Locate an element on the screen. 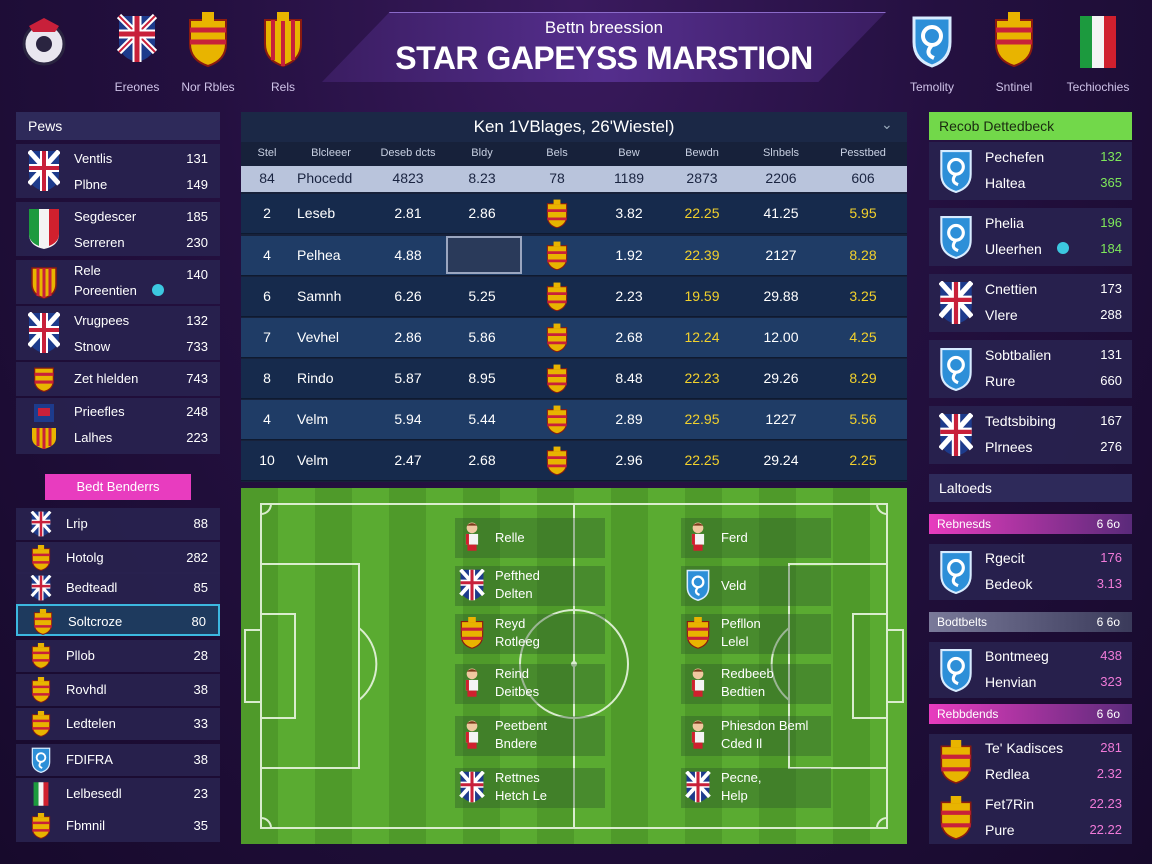 The width and height of the screenshot is (1152, 864). player-rating: 38 is located at coordinates (200, 759).